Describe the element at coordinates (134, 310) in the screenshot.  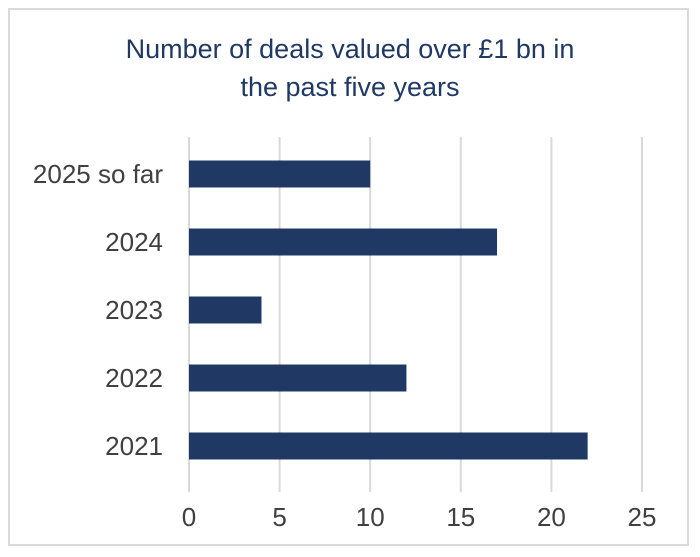
I see `y-tick-label: 2023` at that location.